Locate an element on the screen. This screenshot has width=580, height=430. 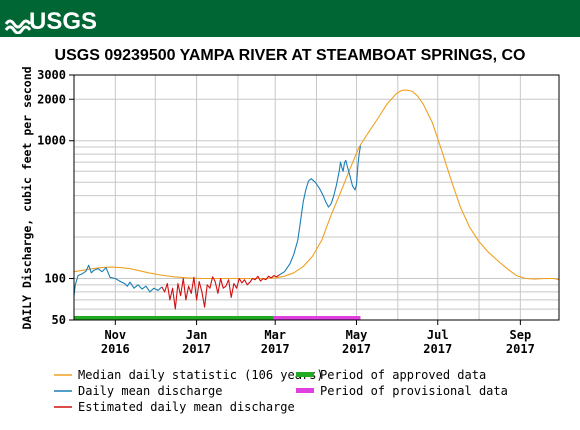
legend-label: Estimated daily mean discharge is located at coordinates (186, 407).